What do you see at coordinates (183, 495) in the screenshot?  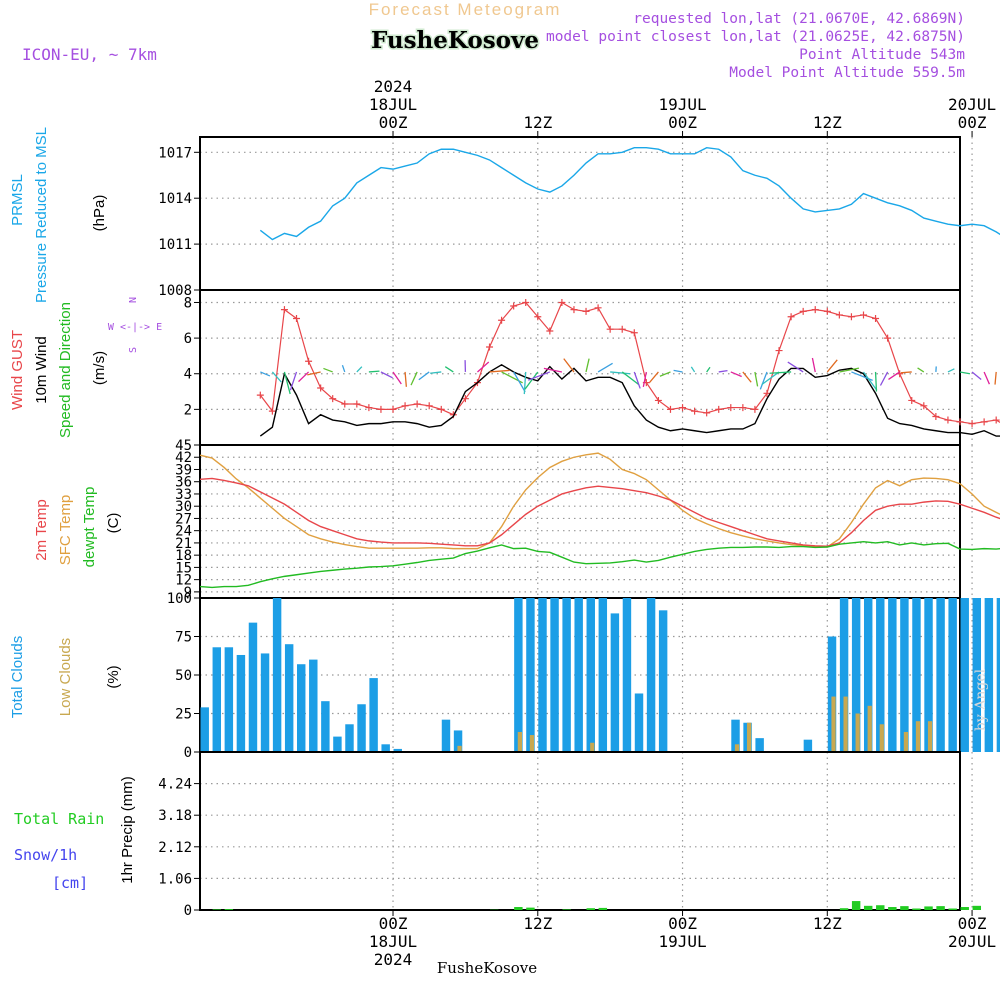 I see `y-tick-label: 33` at bounding box center [183, 495].